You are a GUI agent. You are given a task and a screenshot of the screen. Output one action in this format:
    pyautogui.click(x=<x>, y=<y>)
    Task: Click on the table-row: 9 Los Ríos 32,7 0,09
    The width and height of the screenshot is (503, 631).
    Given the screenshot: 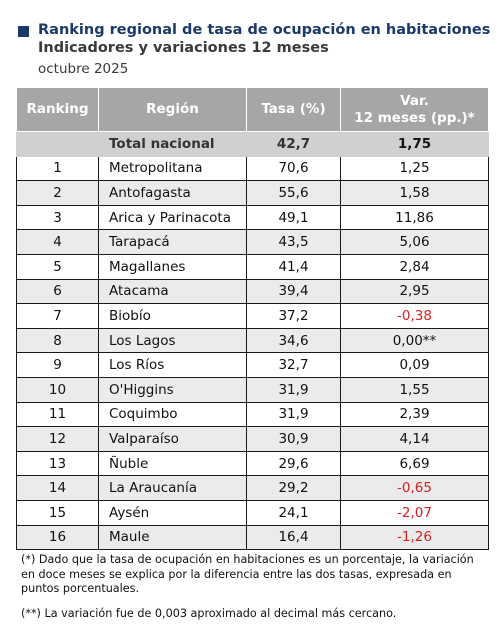 What is the action you would take?
    pyautogui.click(x=252, y=365)
    